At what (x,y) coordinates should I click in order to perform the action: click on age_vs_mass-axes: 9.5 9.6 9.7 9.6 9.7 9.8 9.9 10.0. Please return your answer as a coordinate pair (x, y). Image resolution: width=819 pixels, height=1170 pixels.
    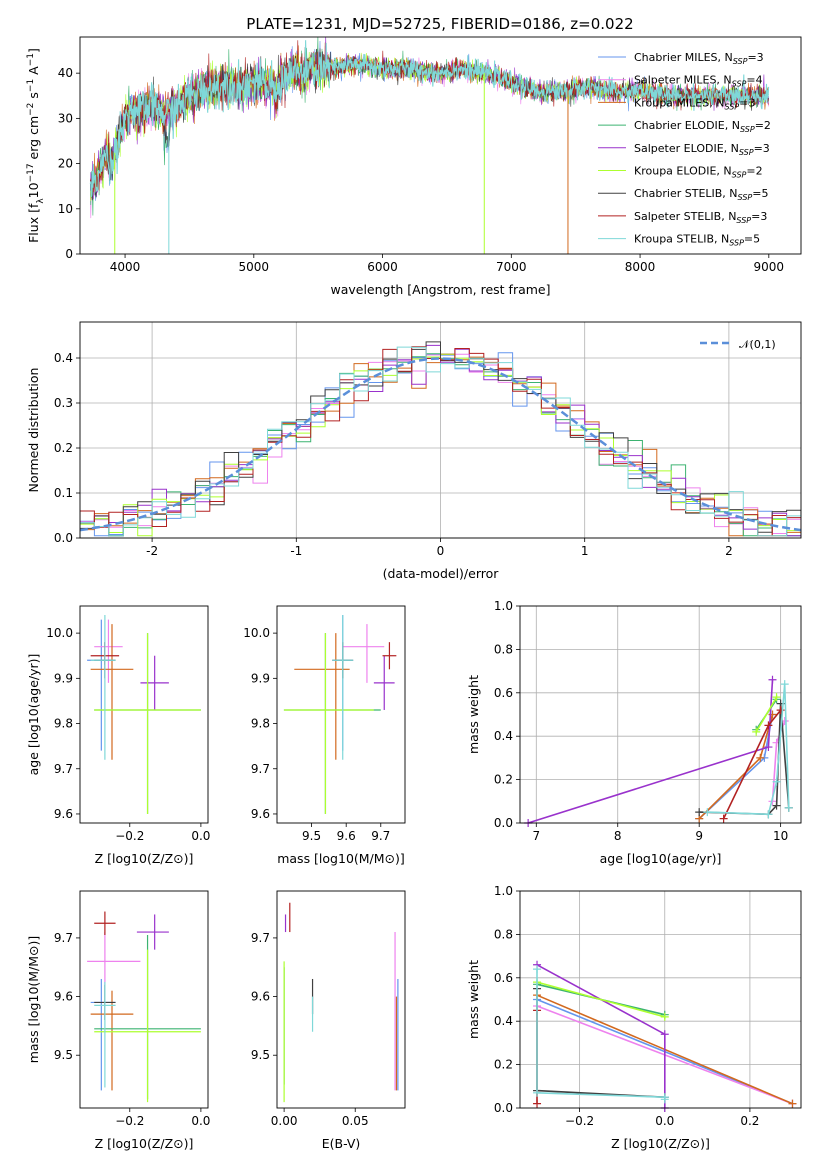
    Looking at the image, I should click on (316, 734).